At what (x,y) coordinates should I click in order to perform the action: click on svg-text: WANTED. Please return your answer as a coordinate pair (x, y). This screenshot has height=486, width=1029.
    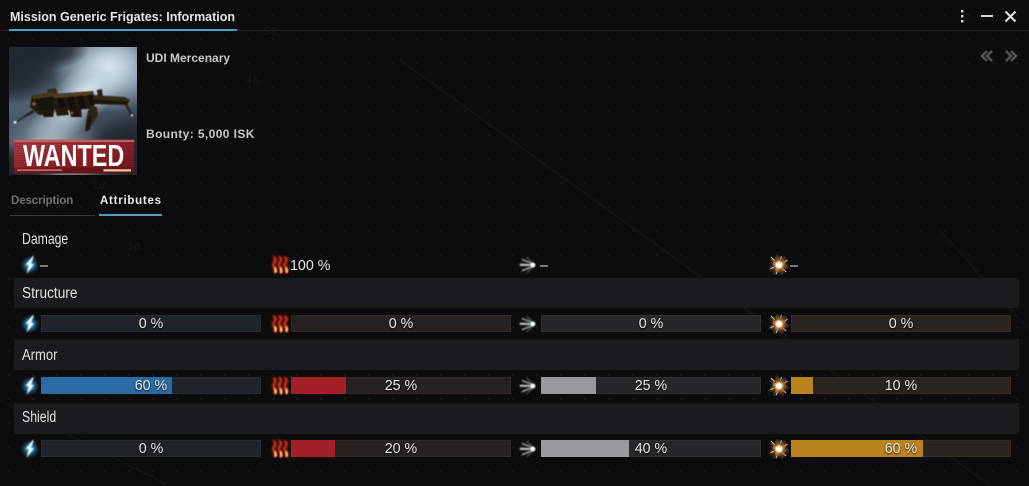
    Looking at the image, I should click on (73, 155).